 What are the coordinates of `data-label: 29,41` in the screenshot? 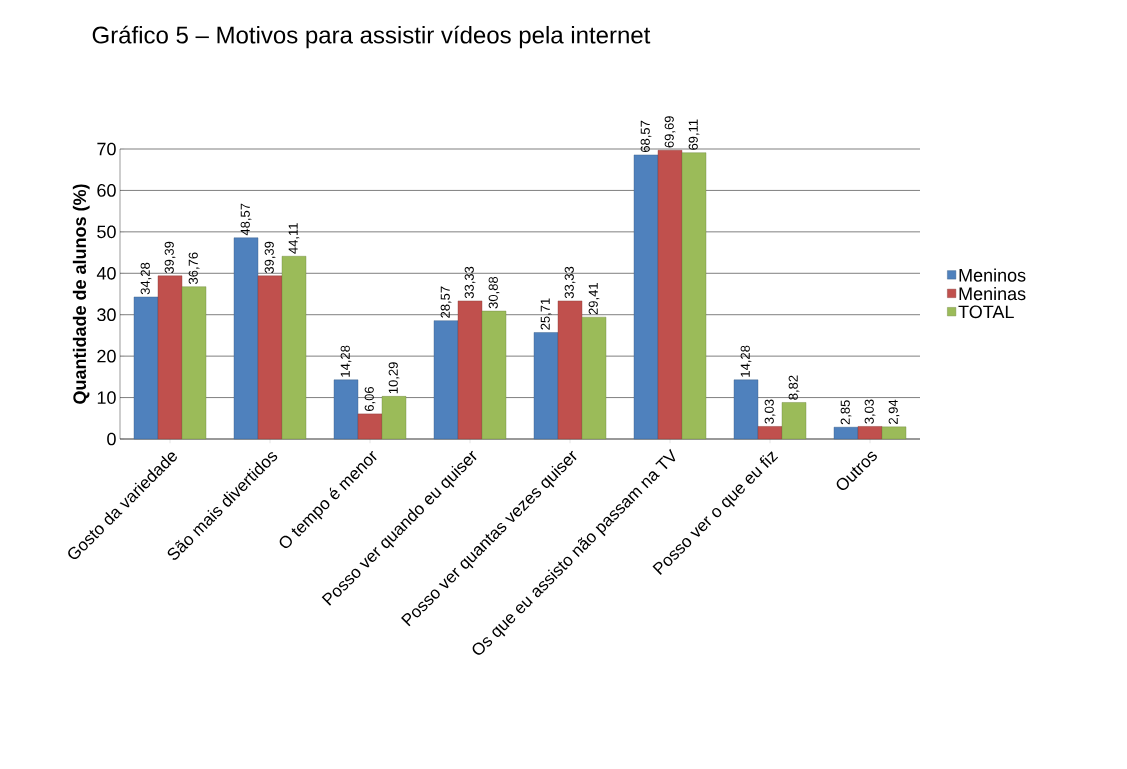 It's located at (594, 299).